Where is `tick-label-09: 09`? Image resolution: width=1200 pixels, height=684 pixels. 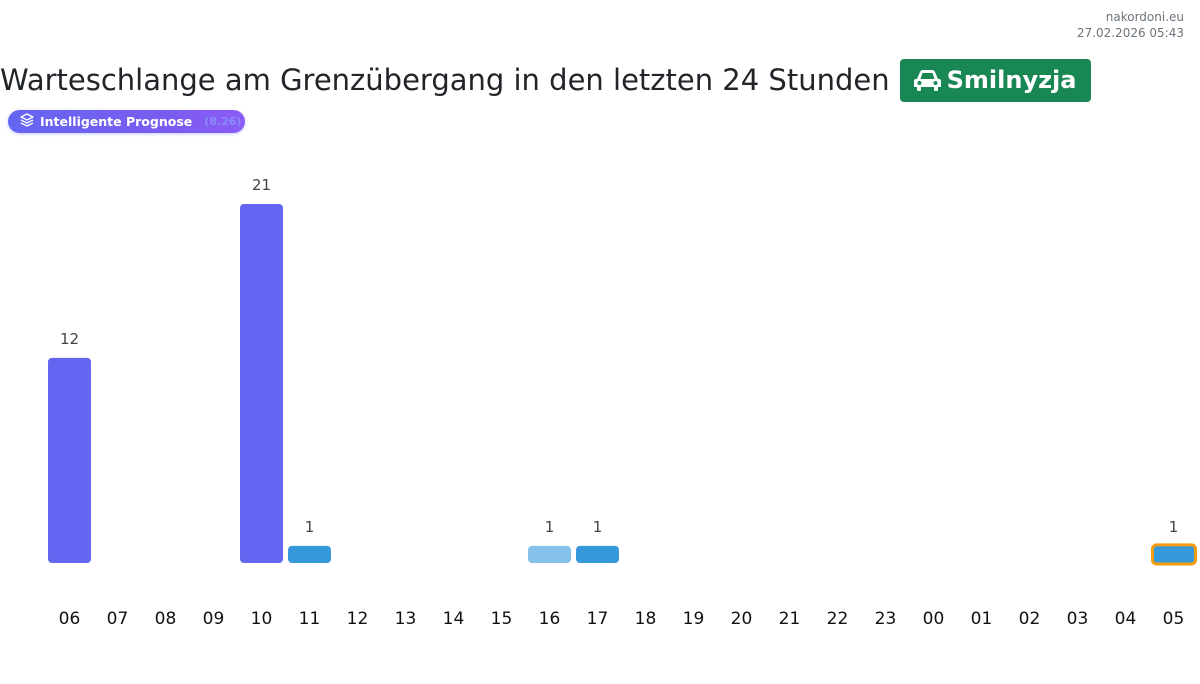 tick-label-09: 09 is located at coordinates (214, 619).